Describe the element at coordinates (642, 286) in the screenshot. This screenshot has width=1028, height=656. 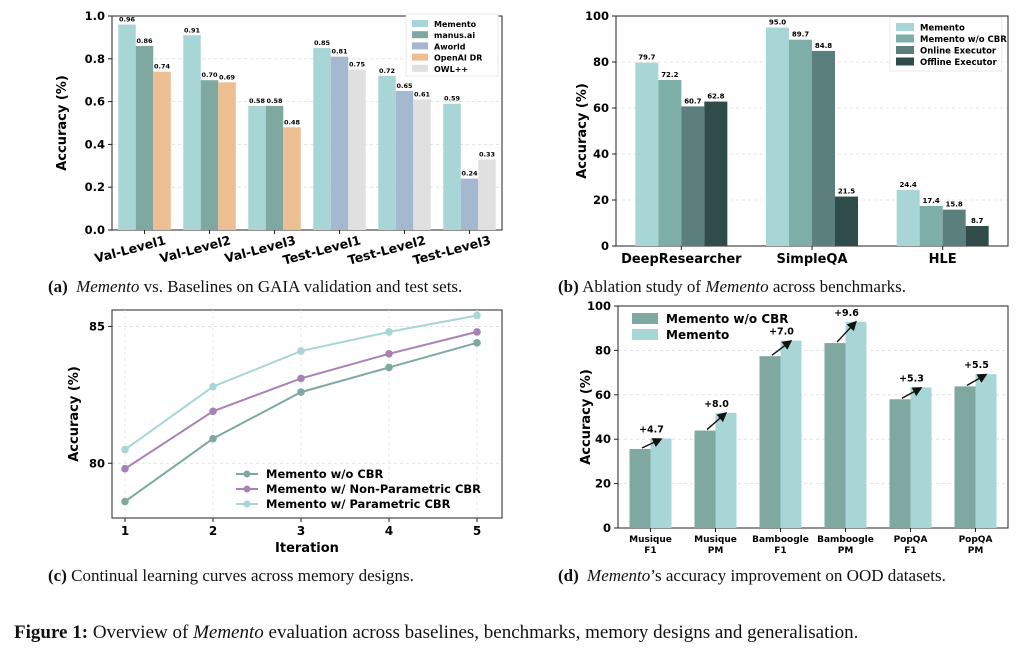
I see `caption-b-pre: Ablation study of` at that location.